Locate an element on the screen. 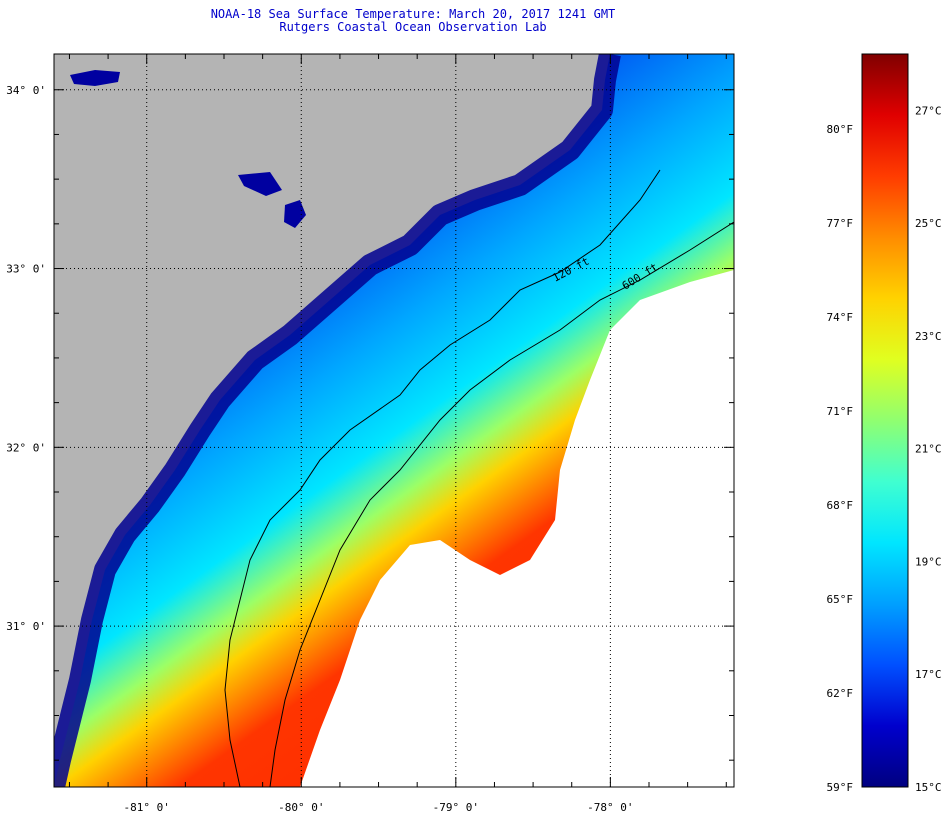 Image resolution: width=944 pixels, height=817 pixels. colorbar-c-label: 17°C is located at coordinates (928, 674).